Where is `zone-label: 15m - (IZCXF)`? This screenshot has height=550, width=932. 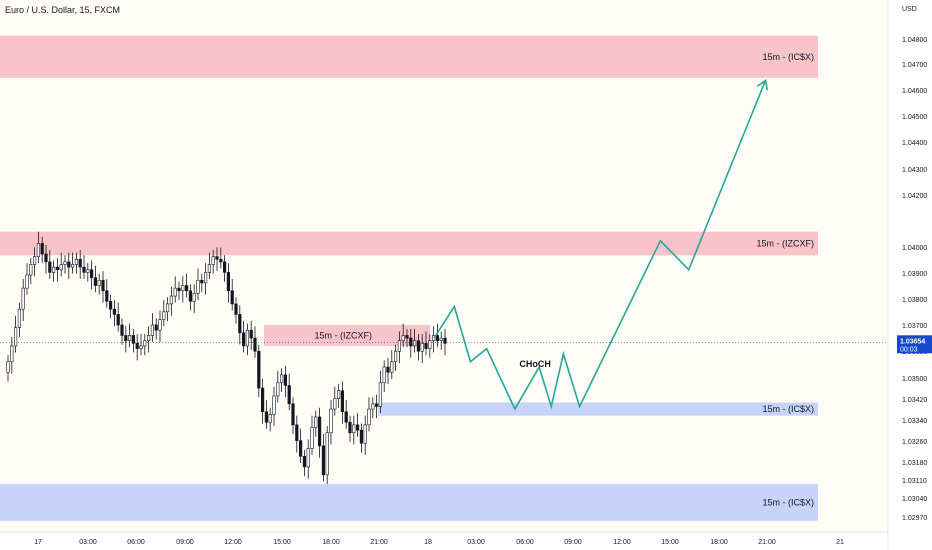 zone-label: 15m - (IZCXF) is located at coordinates (786, 243).